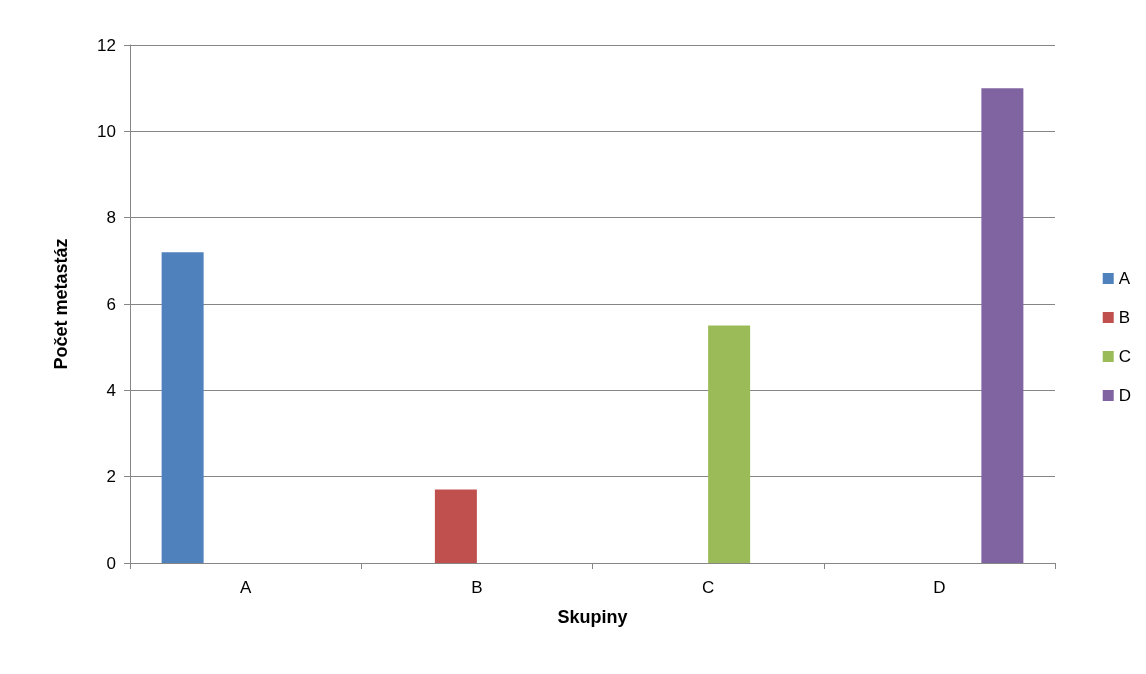 Image resolution: width=1146 pixels, height=674 pixels. Describe the element at coordinates (111, 390) in the screenshot. I see `y-tick-label: 4` at that location.